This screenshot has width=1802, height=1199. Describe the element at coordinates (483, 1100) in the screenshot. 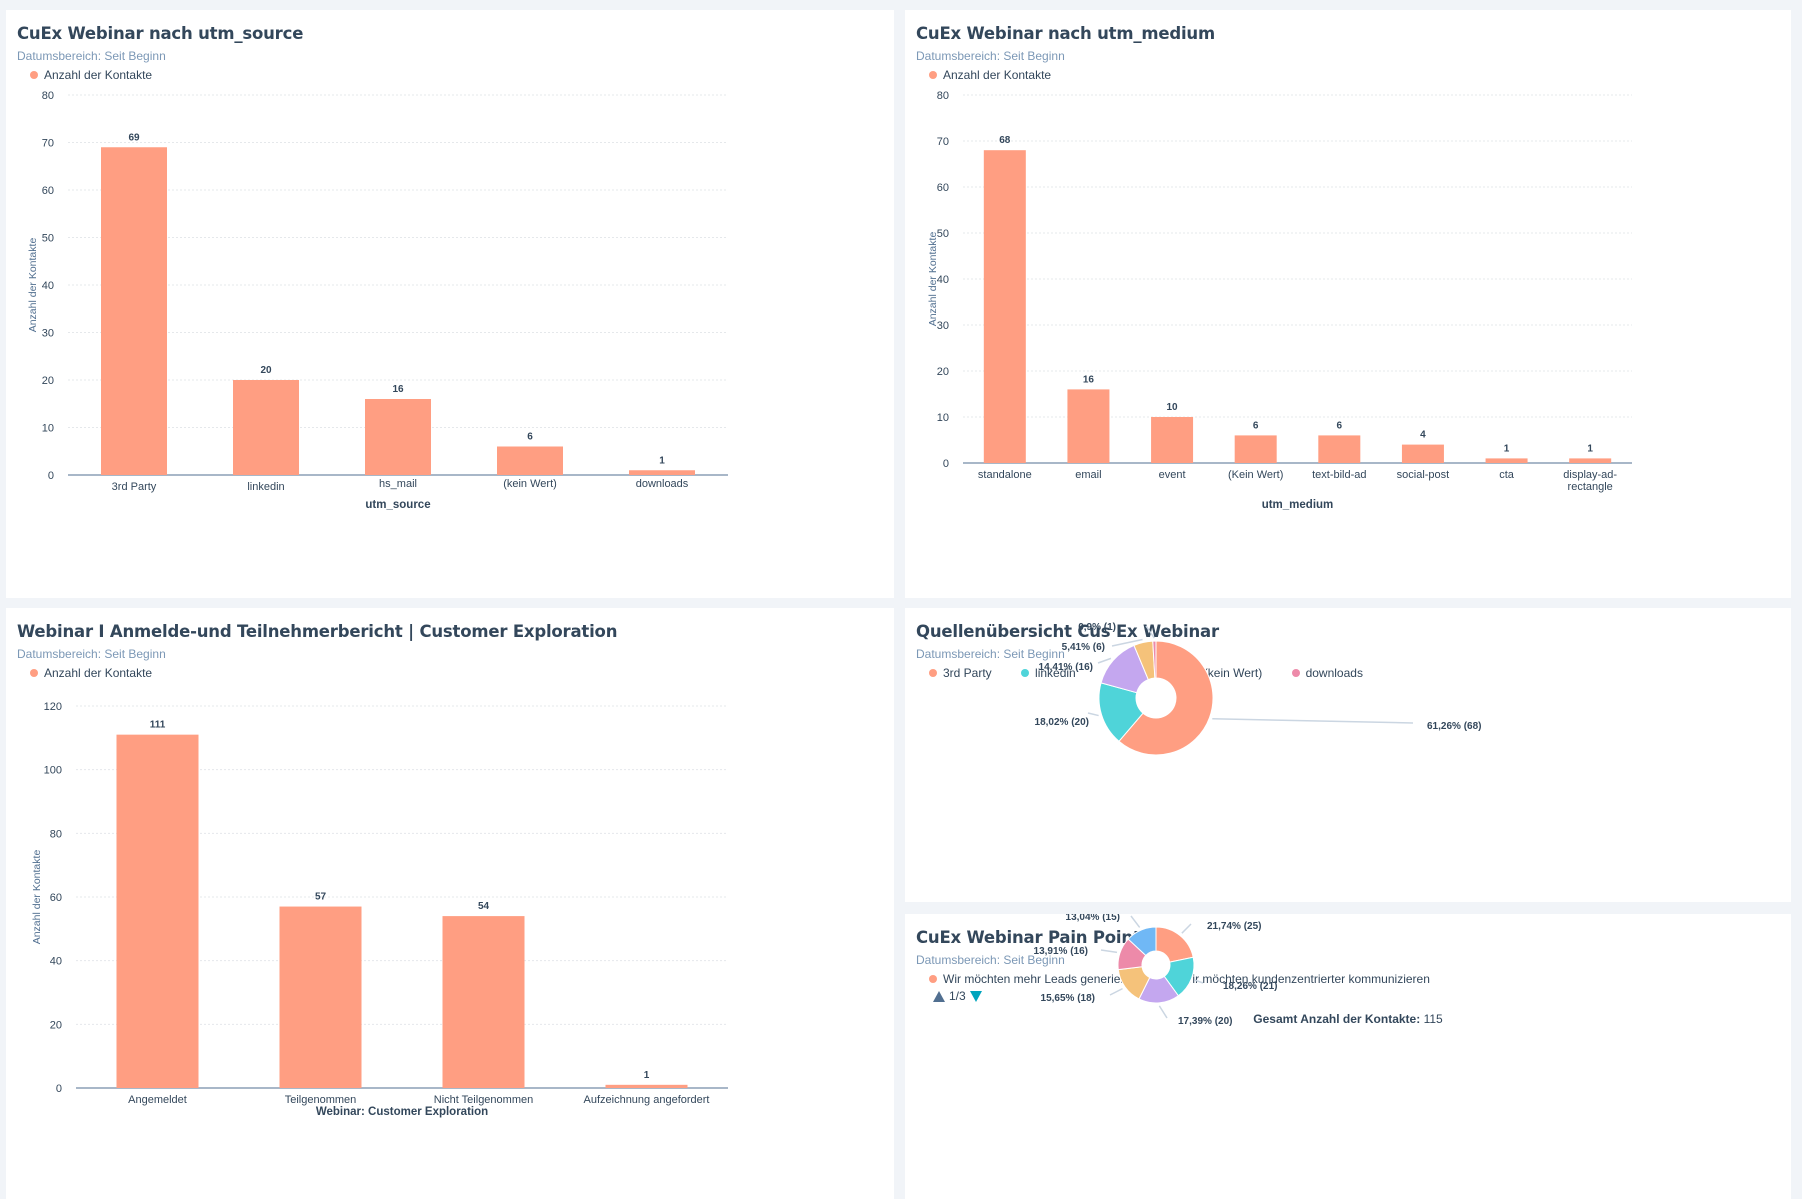

I see `x-tick-label: Nicht Teilgenommen` at that location.